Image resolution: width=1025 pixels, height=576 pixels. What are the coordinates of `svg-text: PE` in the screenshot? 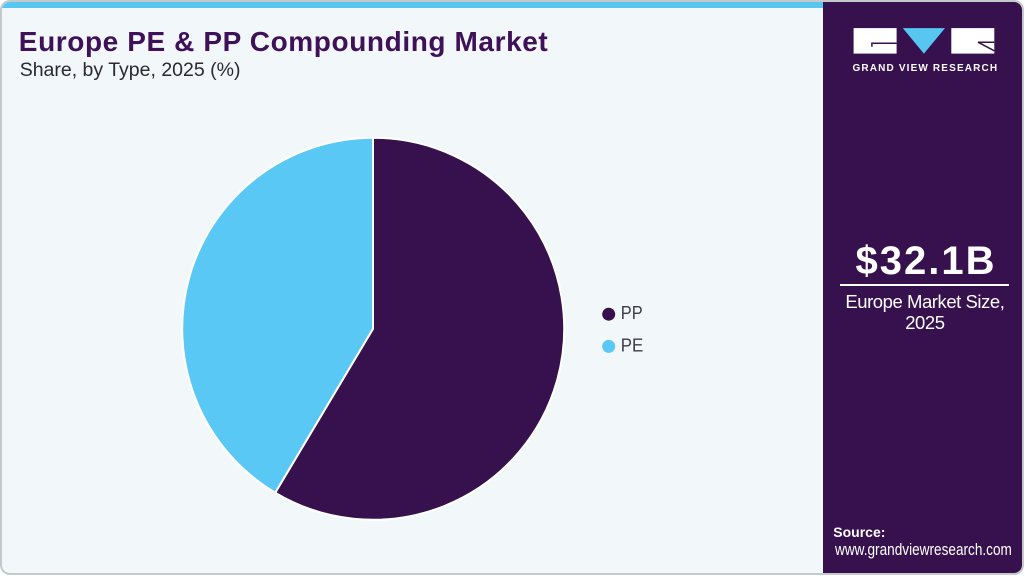 It's located at (632, 345).